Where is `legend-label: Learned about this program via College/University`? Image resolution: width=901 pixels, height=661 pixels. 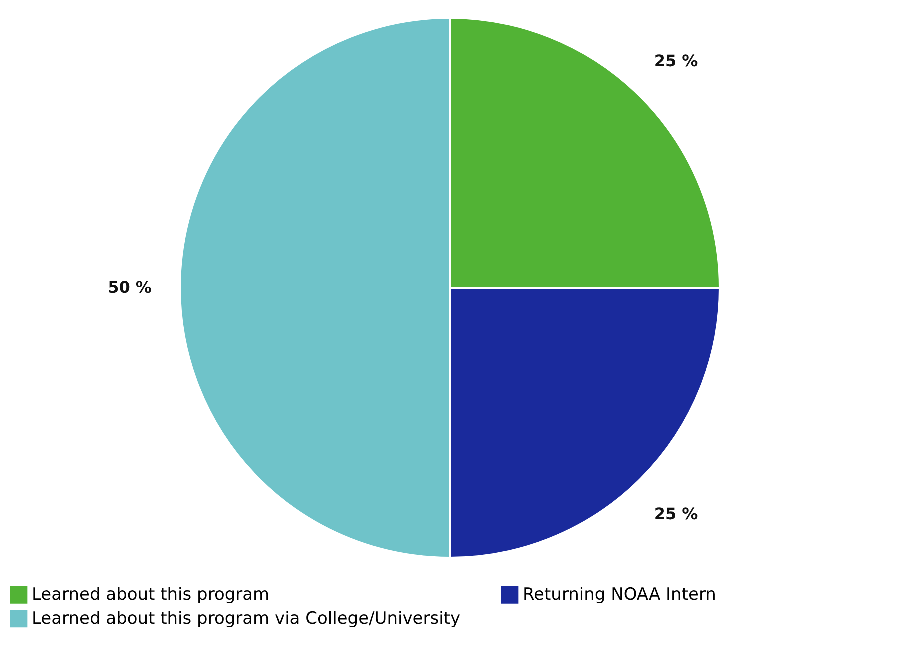 legend-label: Learned about this program via College/University is located at coordinates (246, 619).